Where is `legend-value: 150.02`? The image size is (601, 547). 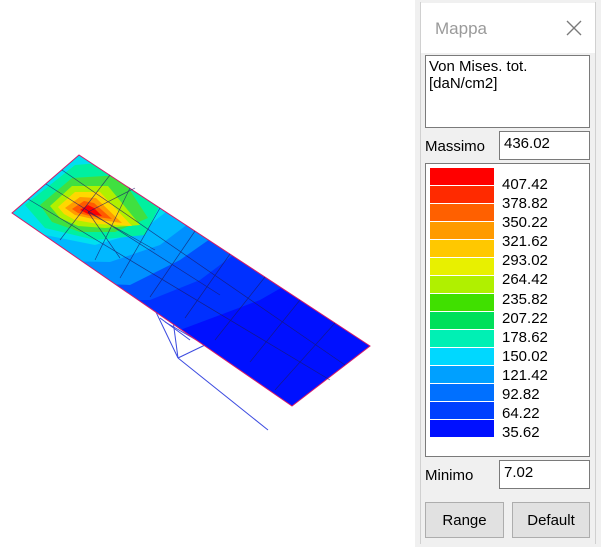
legend-value: 150.02 is located at coordinates (525, 356).